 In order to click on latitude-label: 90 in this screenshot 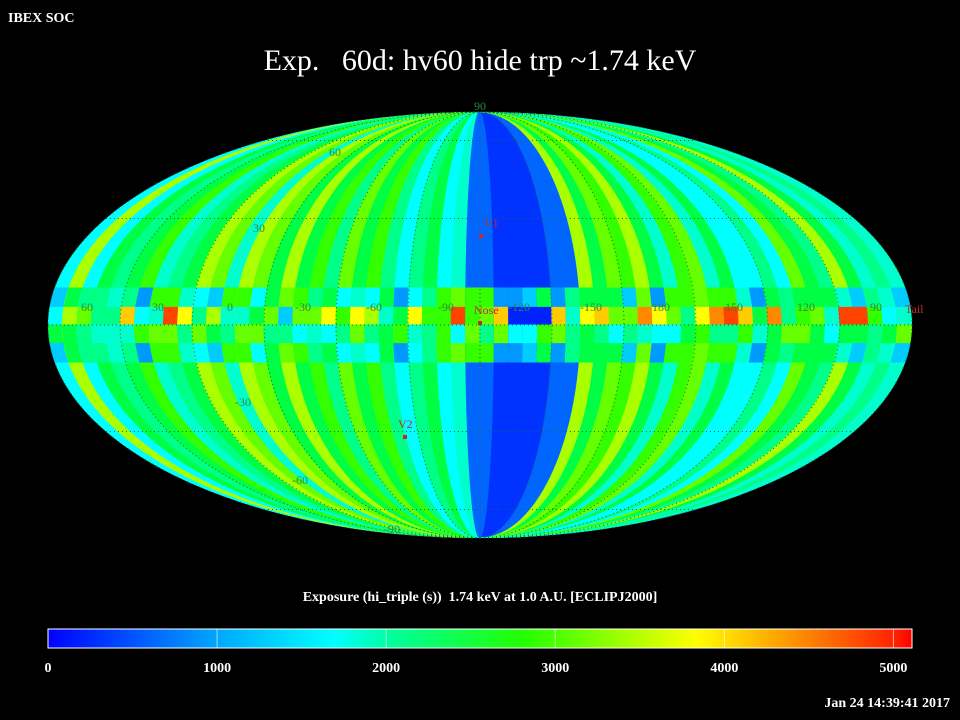, I will do `click(480, 106)`.